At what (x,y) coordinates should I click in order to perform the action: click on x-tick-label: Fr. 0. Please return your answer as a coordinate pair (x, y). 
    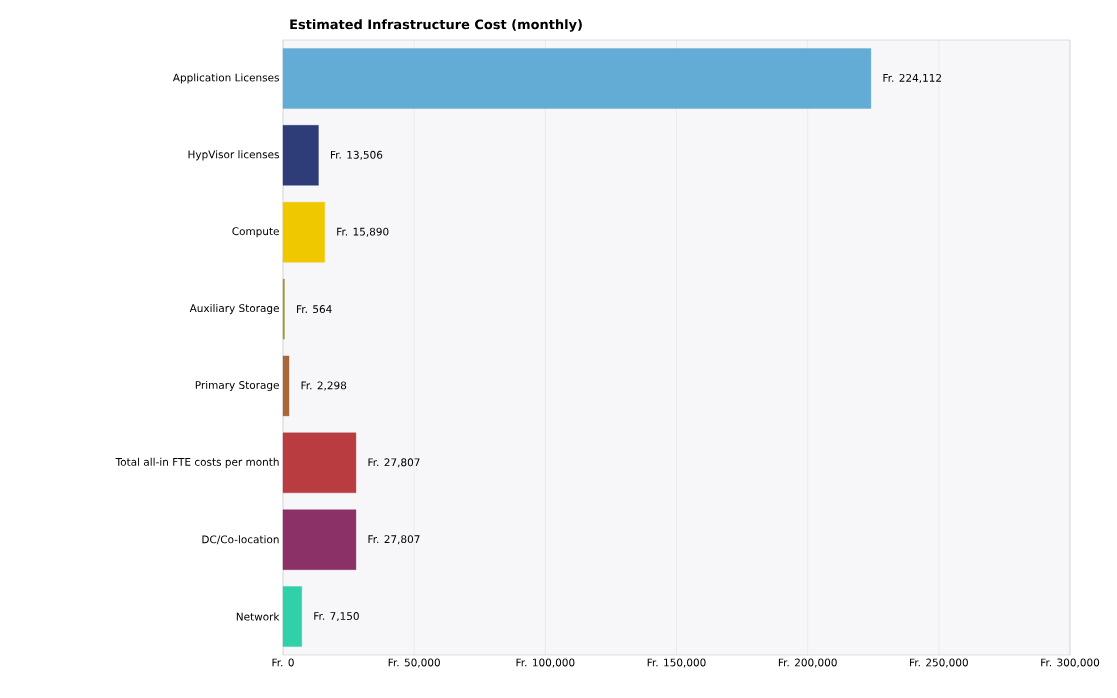
    Looking at the image, I should click on (283, 662).